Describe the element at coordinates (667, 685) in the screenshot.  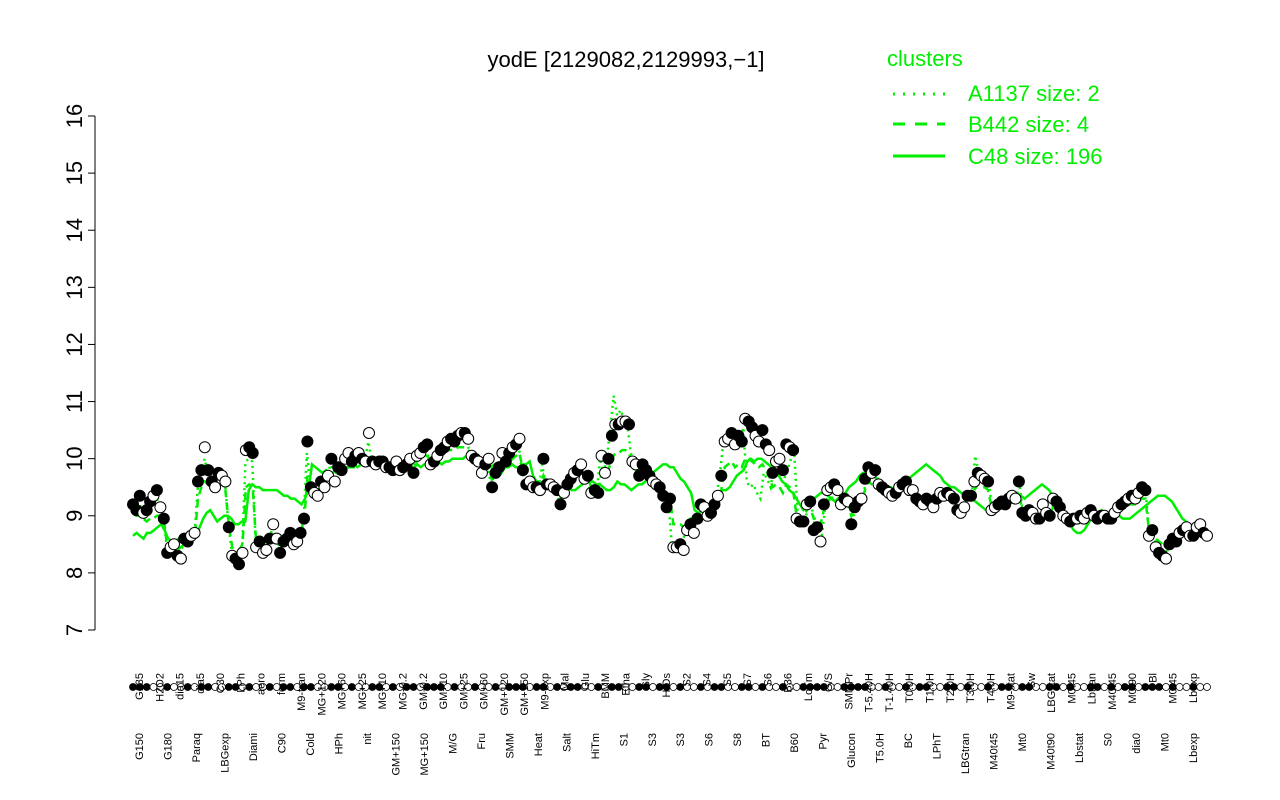
I see `x-tick-label: HiOs` at that location.